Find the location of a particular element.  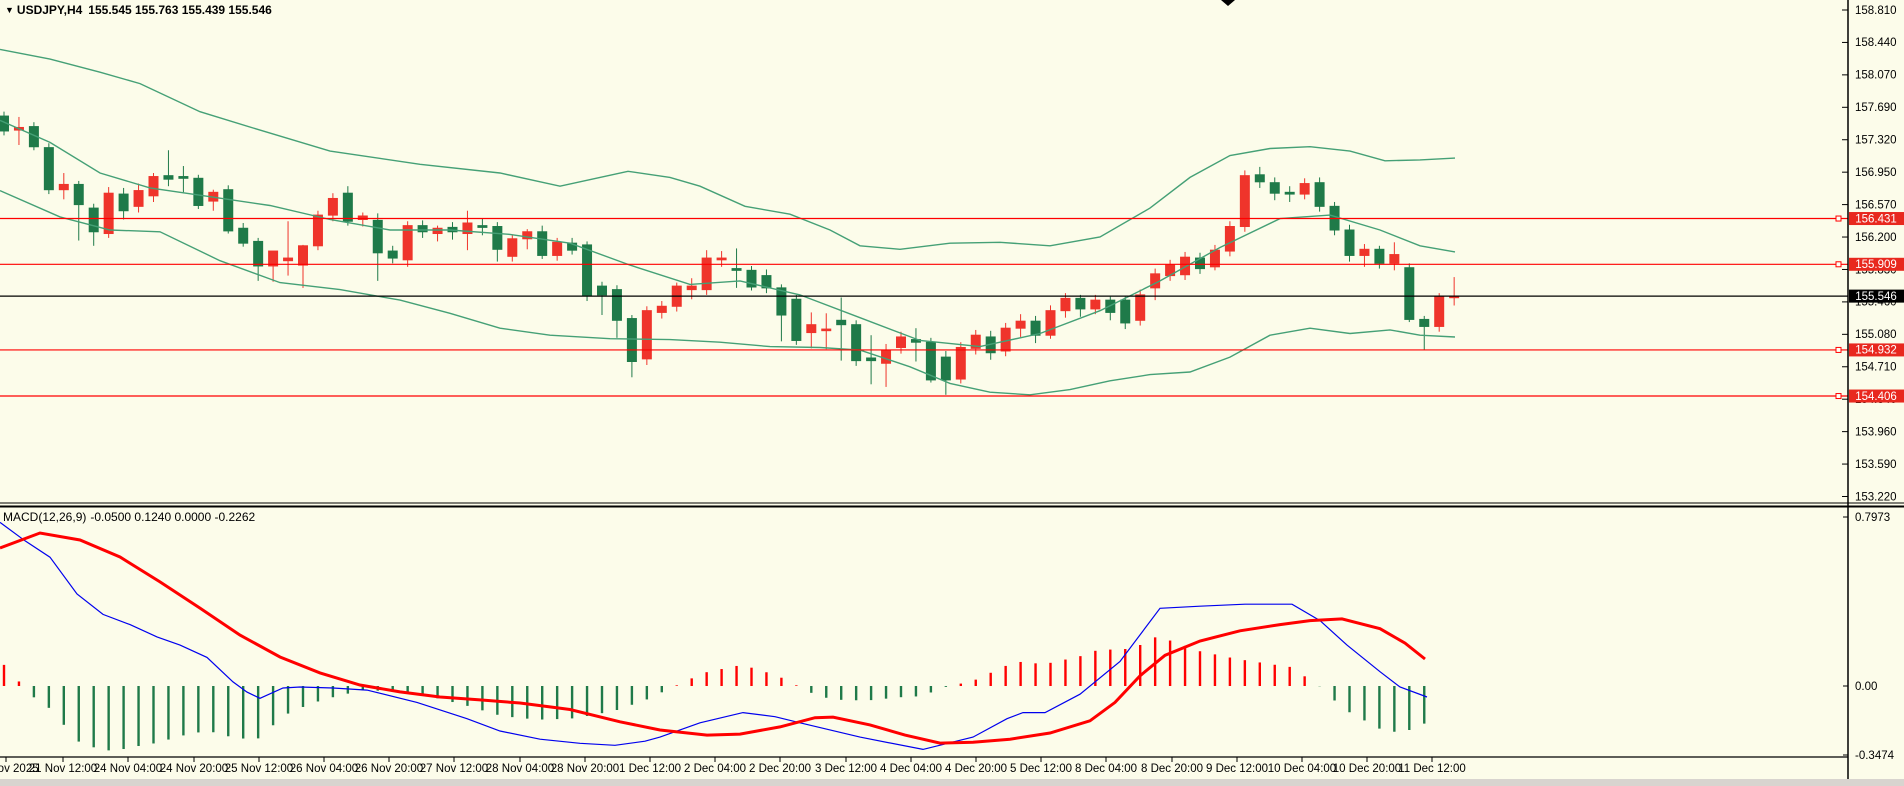

macd-axis: 0.7973 0.00 -0.3474 is located at coordinates (1869, 637).